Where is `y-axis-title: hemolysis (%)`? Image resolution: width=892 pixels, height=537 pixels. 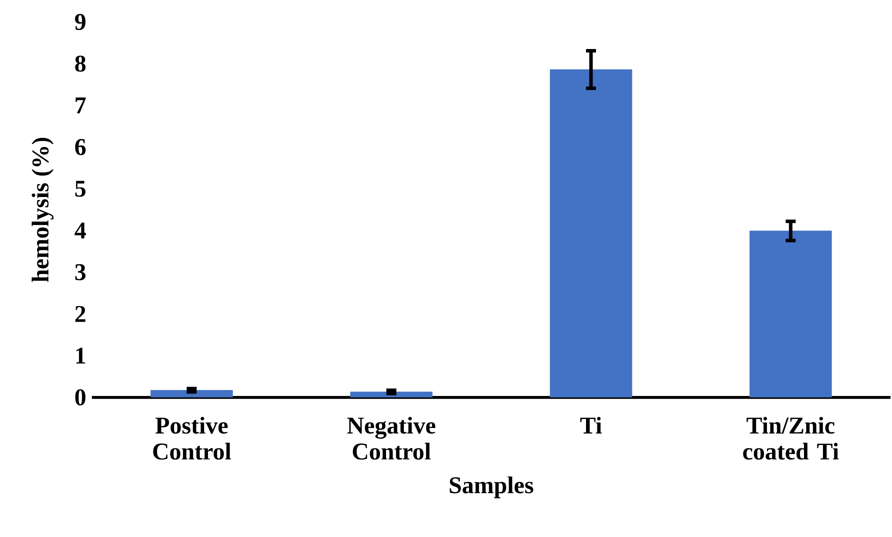 y-axis-title: hemolysis (%) is located at coordinates (43, 210).